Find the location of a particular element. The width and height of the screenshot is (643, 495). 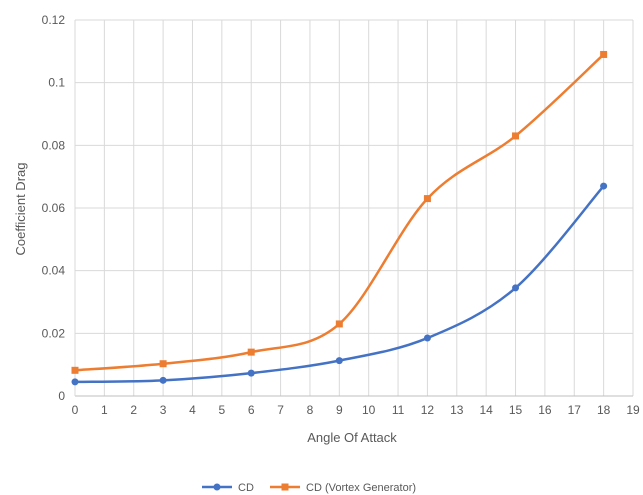

x-tick-label: 1 is located at coordinates (104, 410).